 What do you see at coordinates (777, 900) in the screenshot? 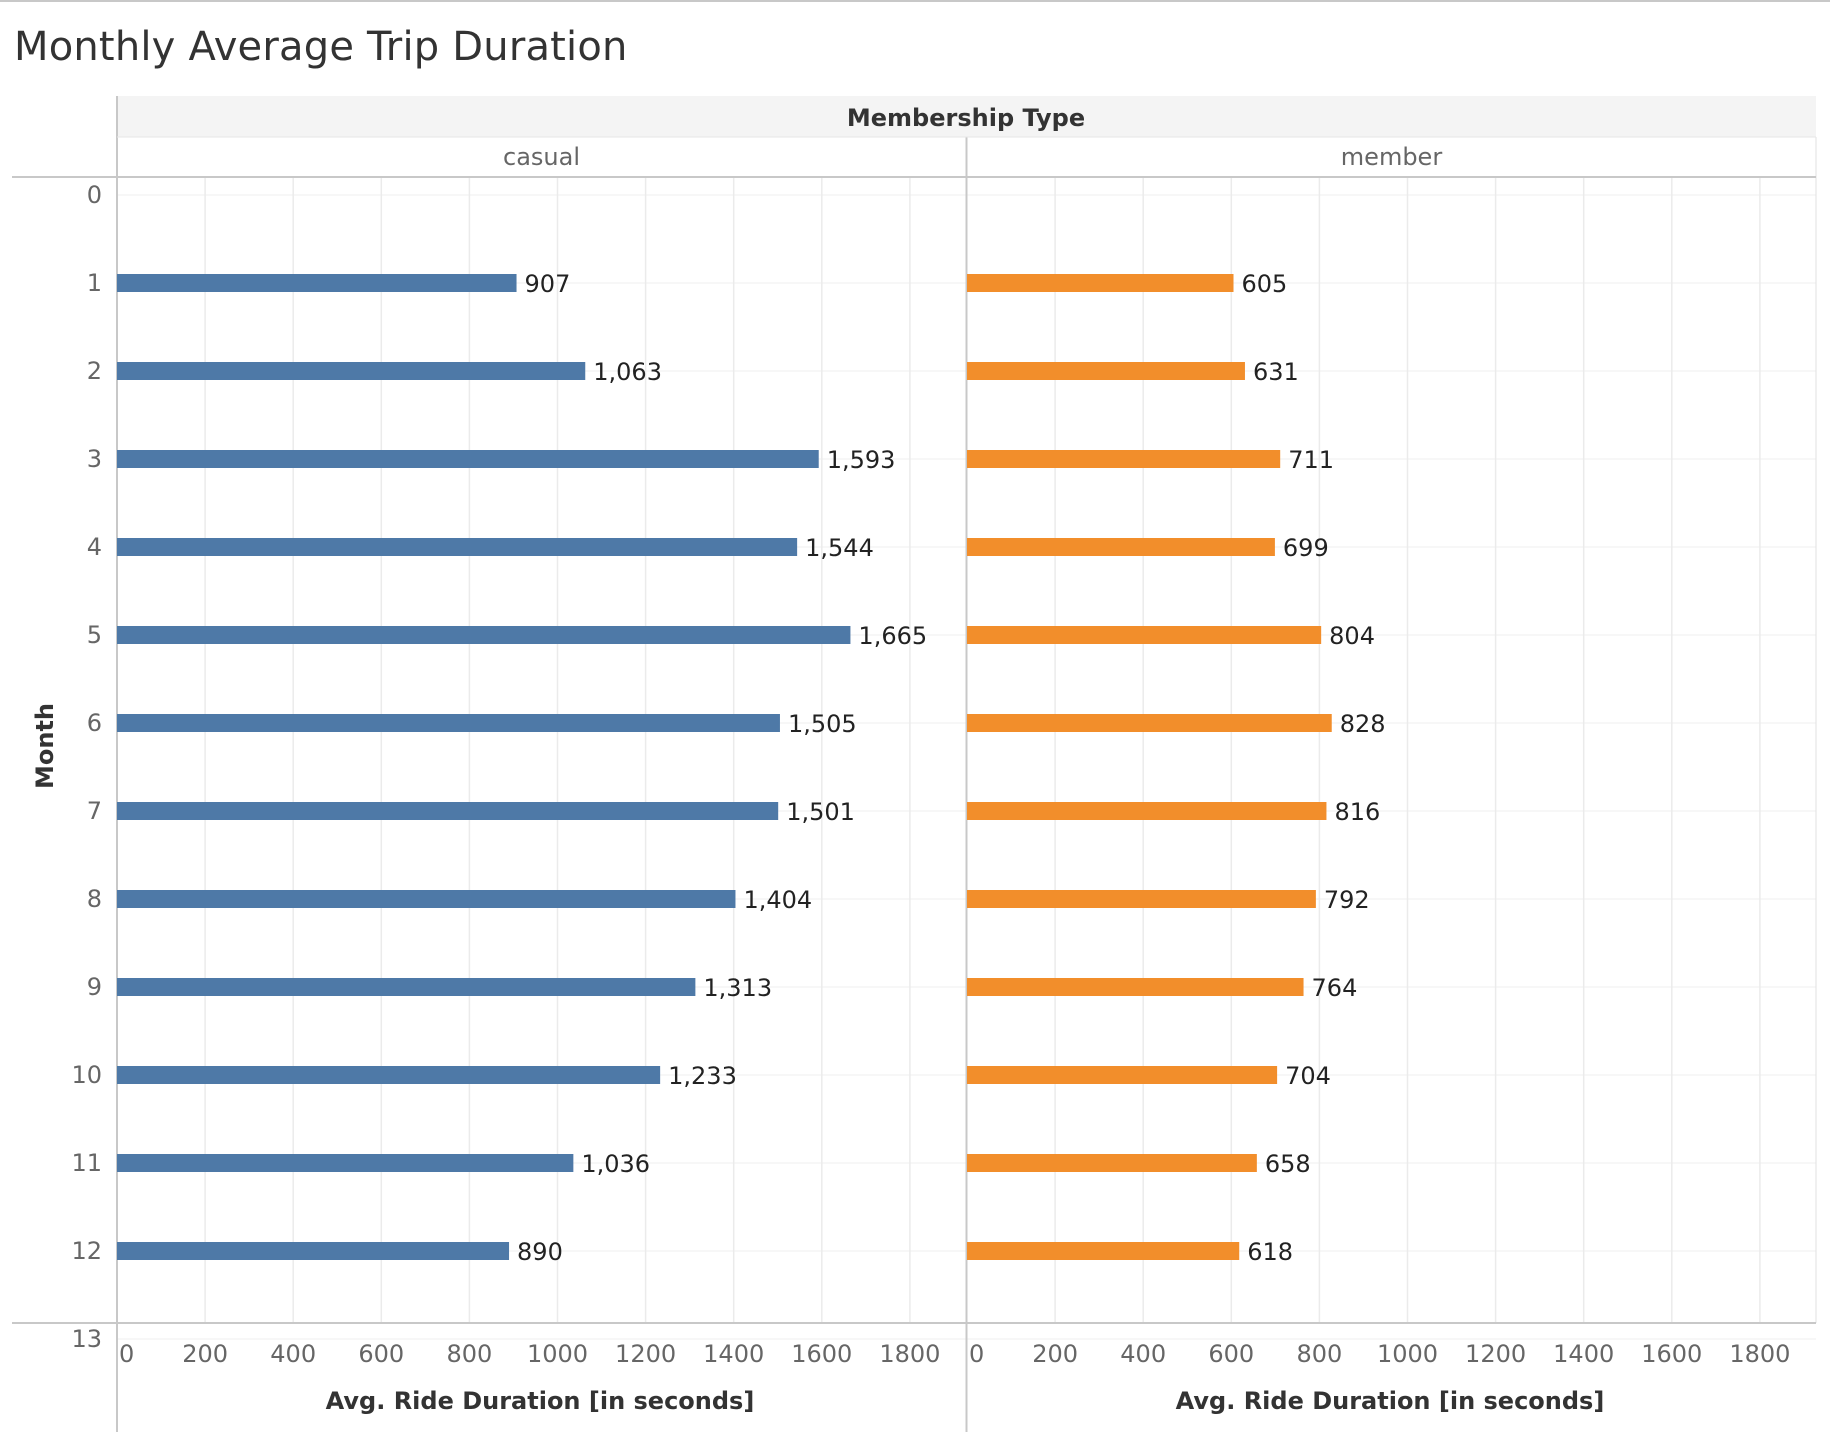
I see `data-label-casual: 1,404` at bounding box center [777, 900].